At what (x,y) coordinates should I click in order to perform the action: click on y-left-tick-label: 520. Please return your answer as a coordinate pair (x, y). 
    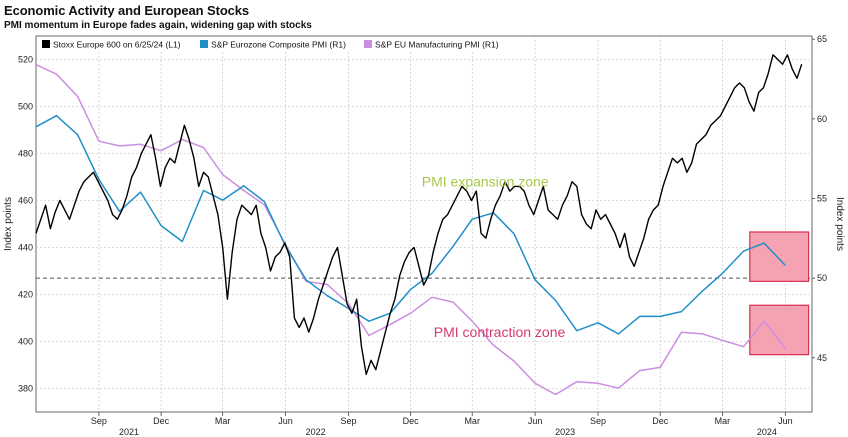
    Looking at the image, I should click on (25, 60).